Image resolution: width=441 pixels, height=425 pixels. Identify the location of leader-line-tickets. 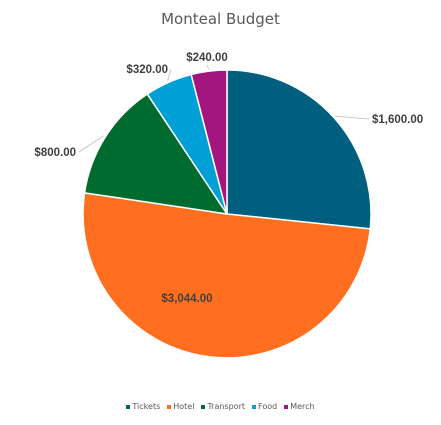
(352, 117).